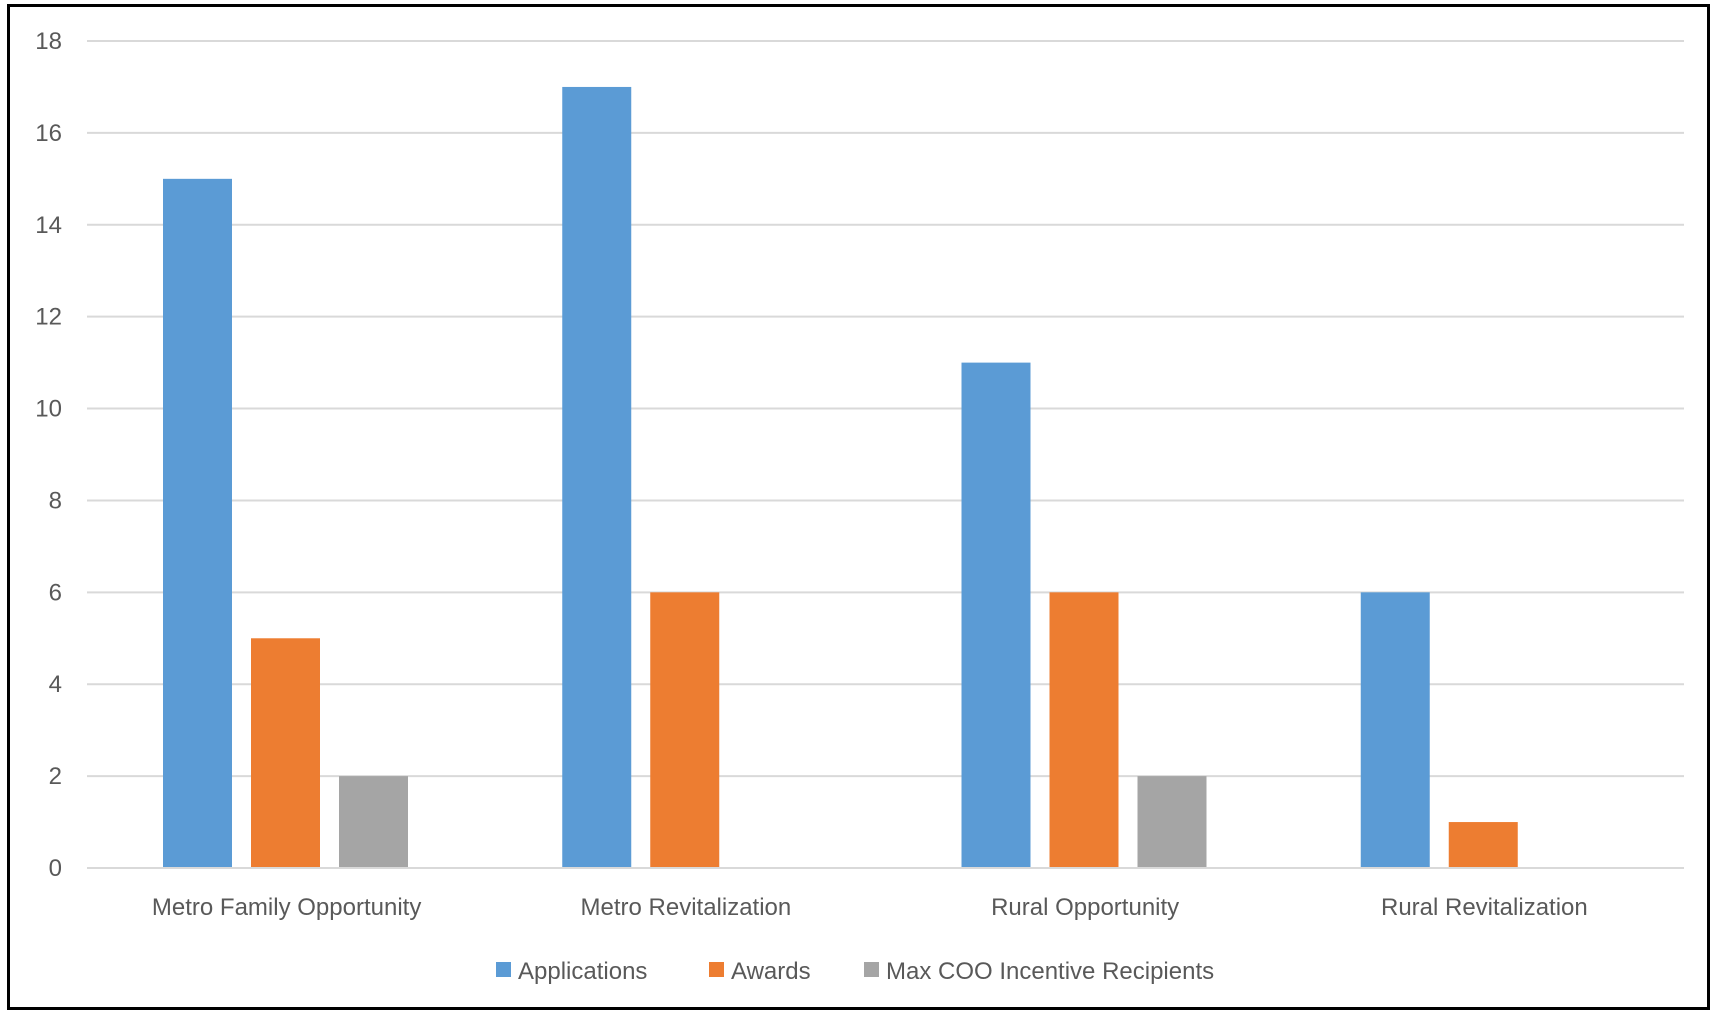 The height and width of the screenshot is (1014, 1719). Describe the element at coordinates (1172, 822) in the screenshot. I see `bar-max-coo-incentive-recipients-rural-opportunity` at that location.